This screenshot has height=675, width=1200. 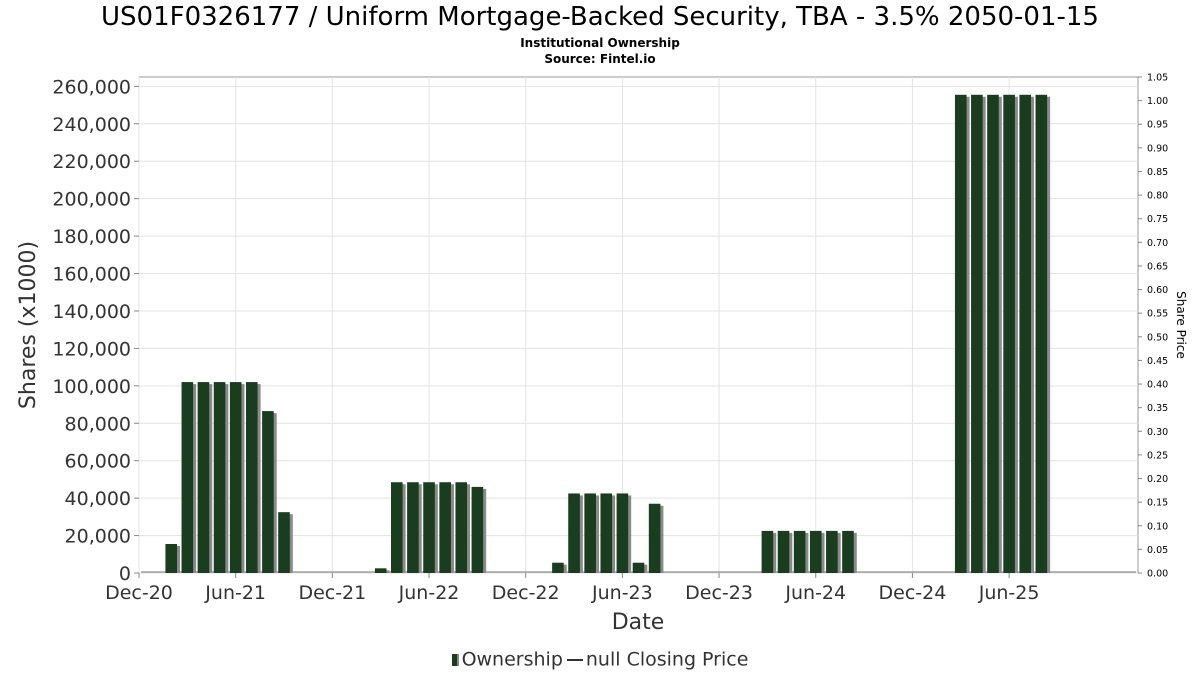 I want to click on y-axis-label: Shares (x1000), so click(x=28, y=325).